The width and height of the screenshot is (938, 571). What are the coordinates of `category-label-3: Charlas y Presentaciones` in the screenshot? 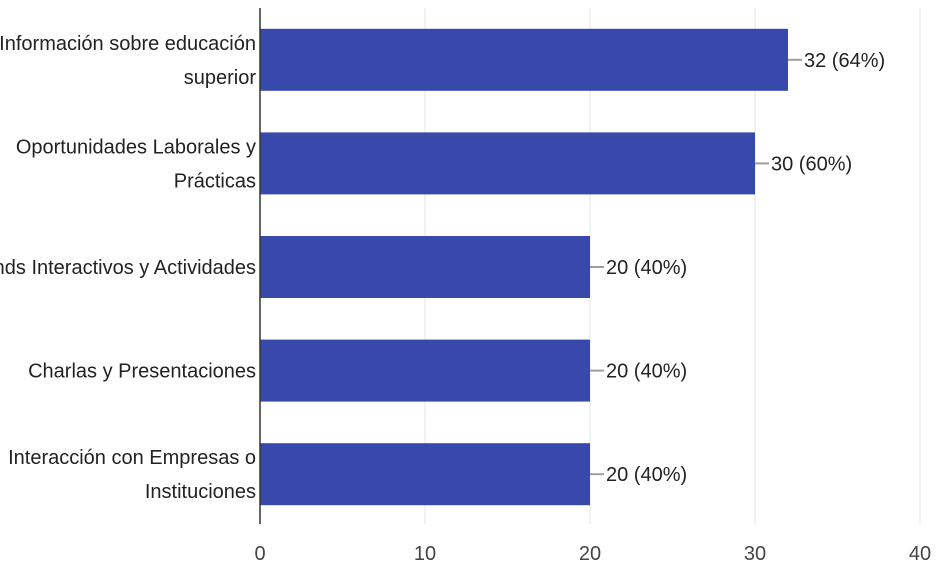 It's located at (142, 372).